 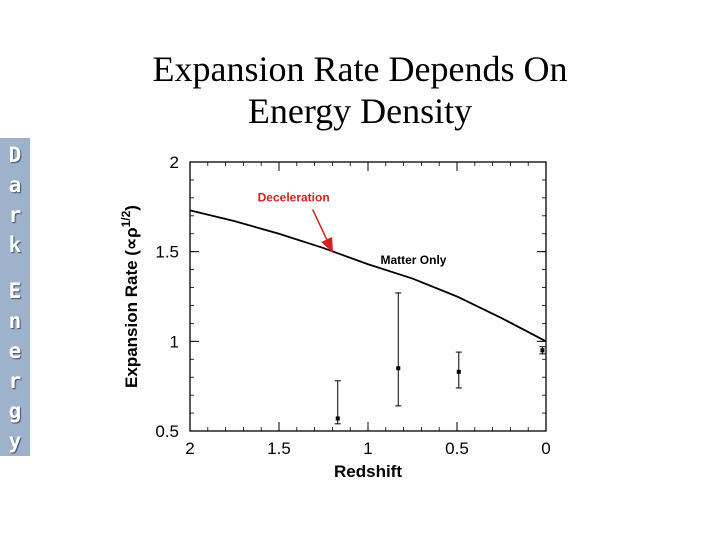 I want to click on x-tick-label: 1.5, so click(x=279, y=448).